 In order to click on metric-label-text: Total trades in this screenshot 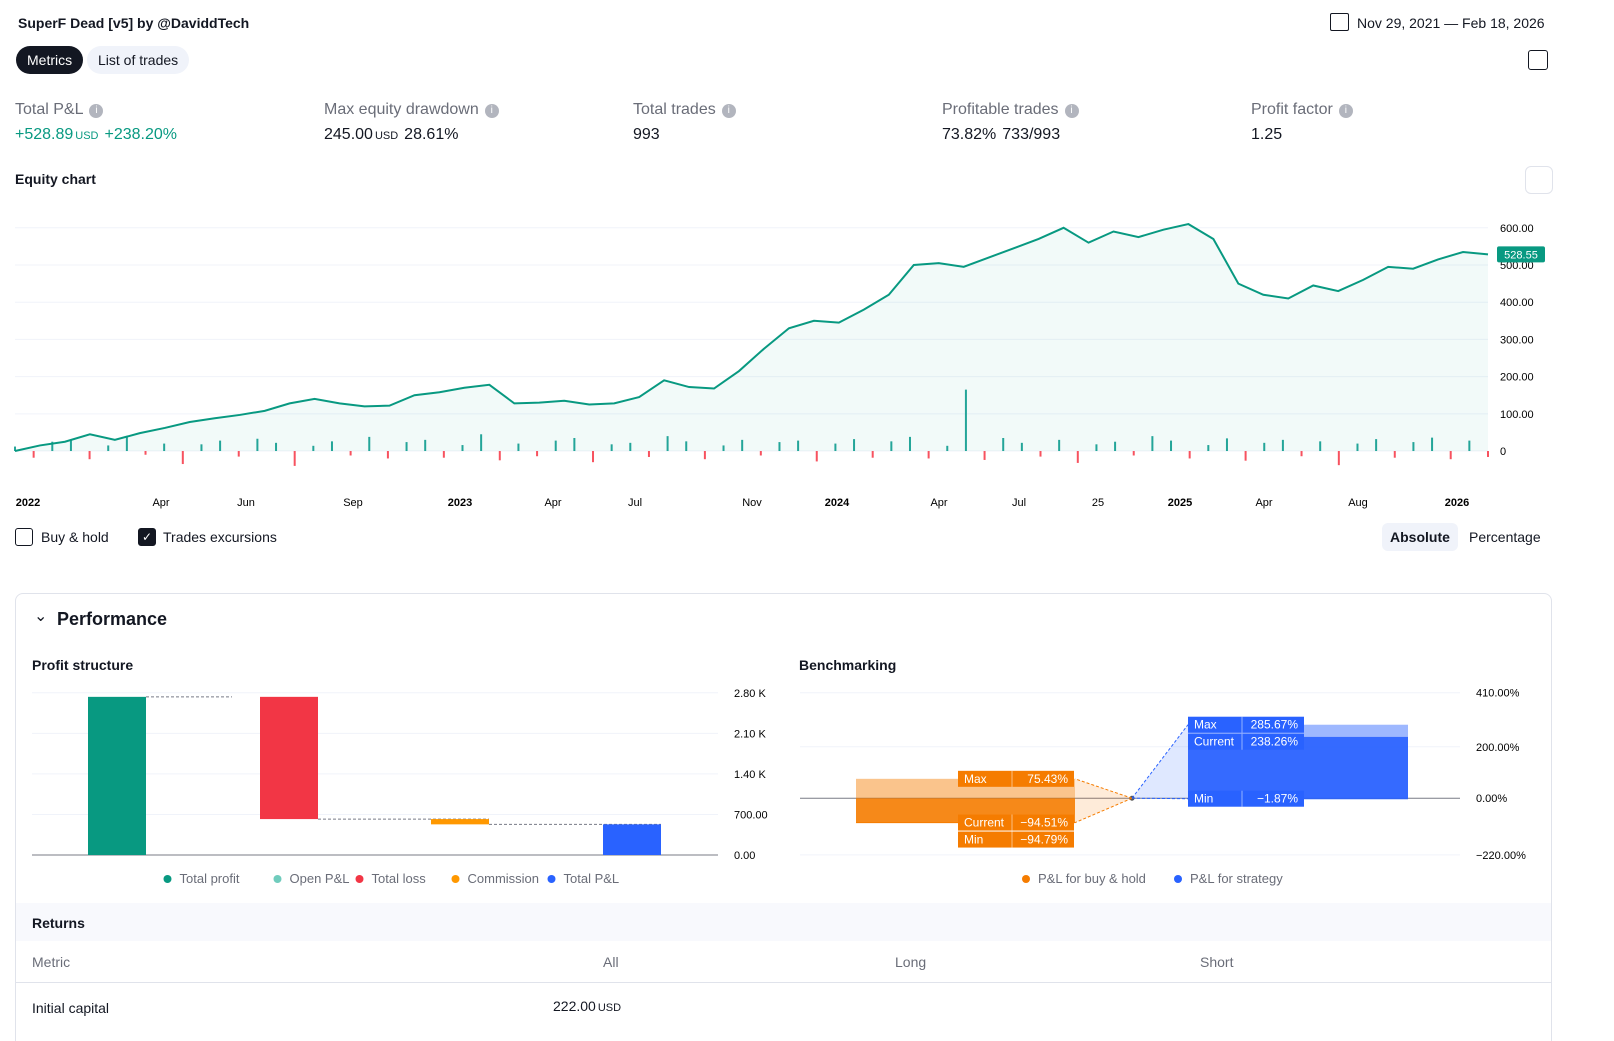, I will do `click(674, 109)`.